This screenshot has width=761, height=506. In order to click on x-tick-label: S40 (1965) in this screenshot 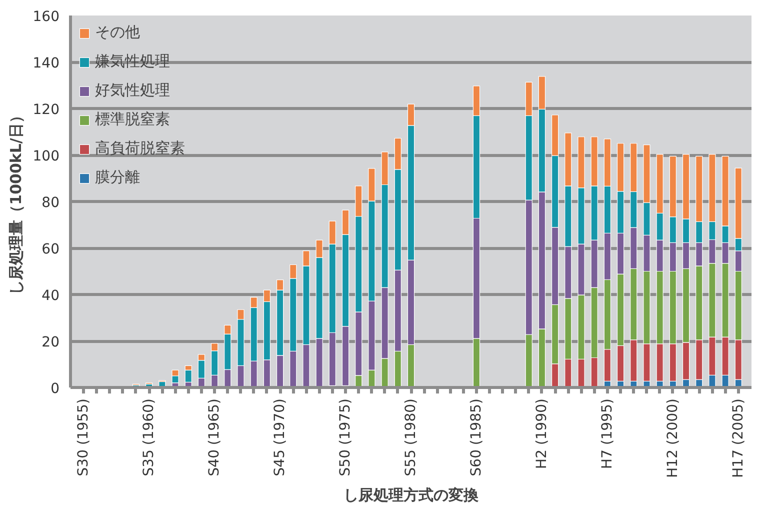, I will do `click(214, 437)`.